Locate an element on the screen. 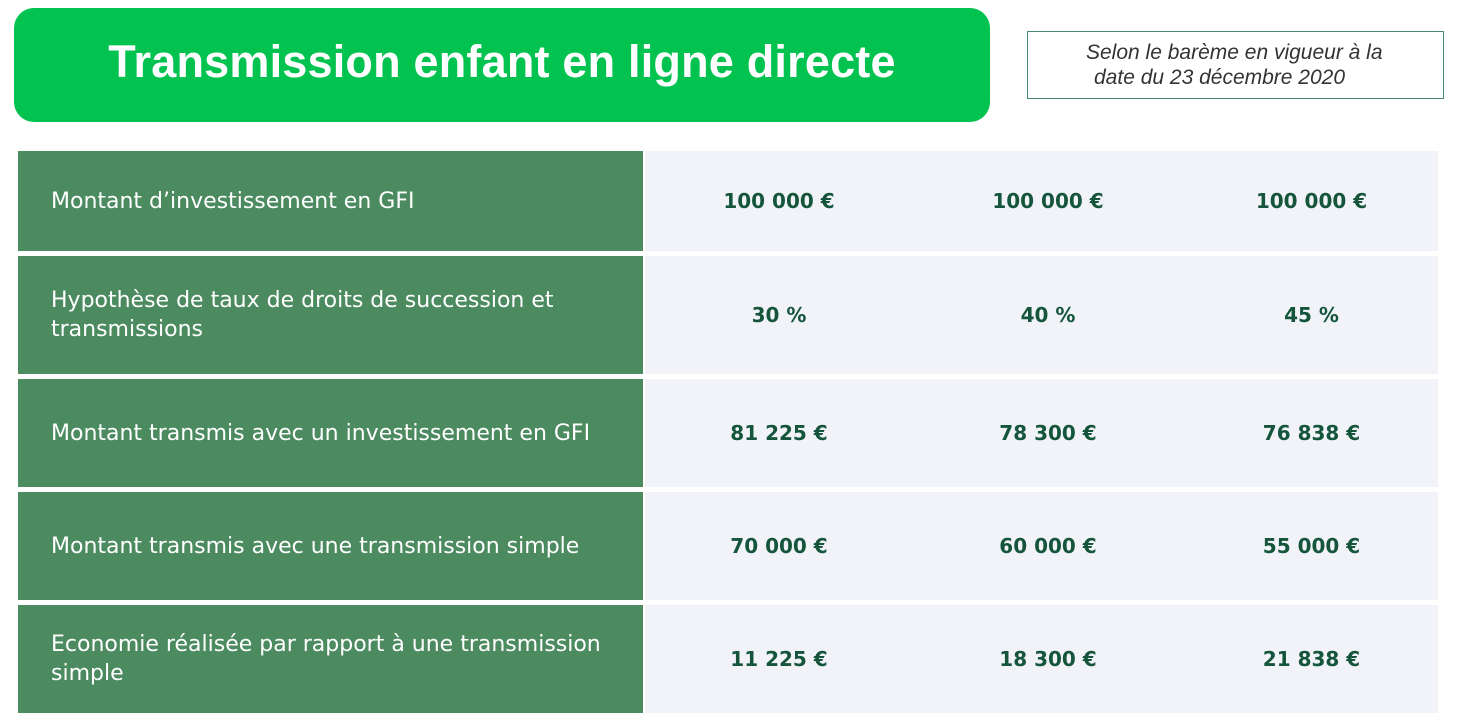 The image size is (1470, 728). table-cell: 60 000 € is located at coordinates (1048, 546).